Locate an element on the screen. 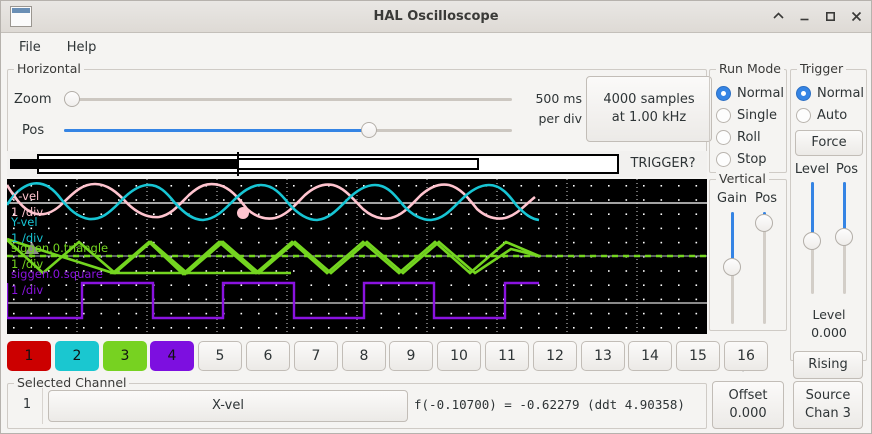  trigger-pos-slider-label: Pos is located at coordinates (847, 169).